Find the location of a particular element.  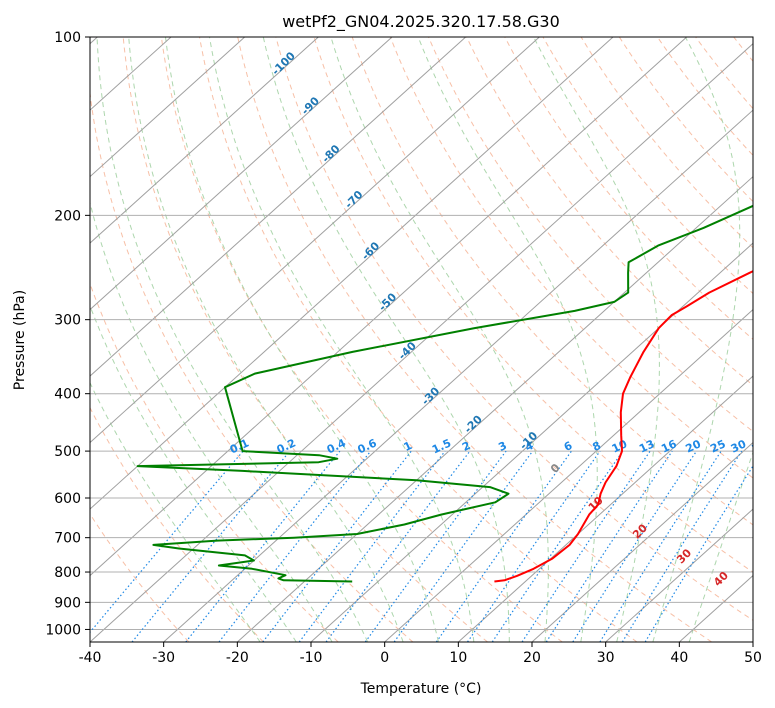

x-tick-label: 40 is located at coordinates (679, 658).